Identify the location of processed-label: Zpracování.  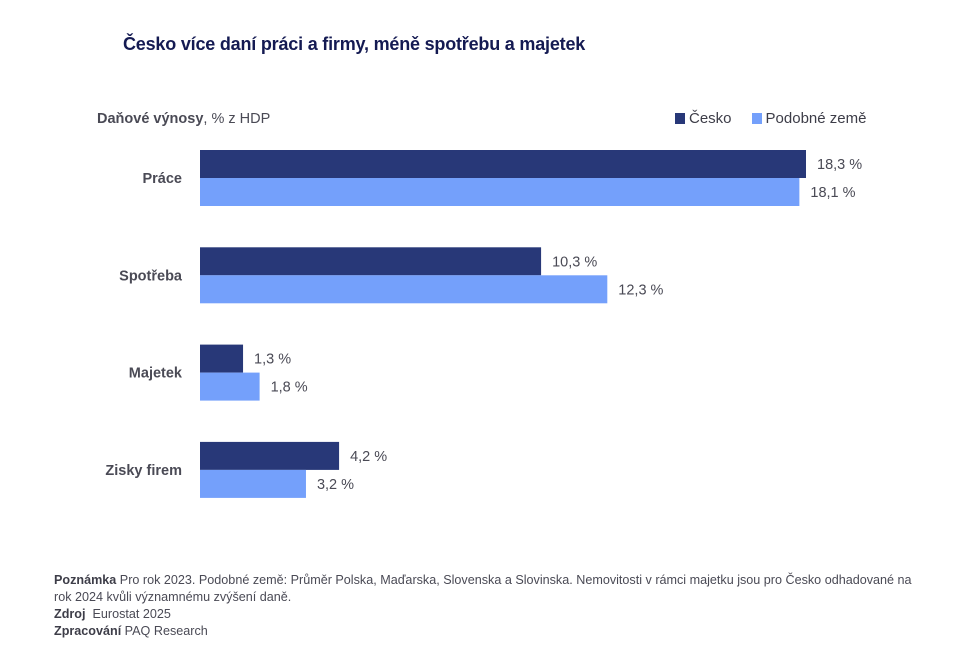
(88, 631).